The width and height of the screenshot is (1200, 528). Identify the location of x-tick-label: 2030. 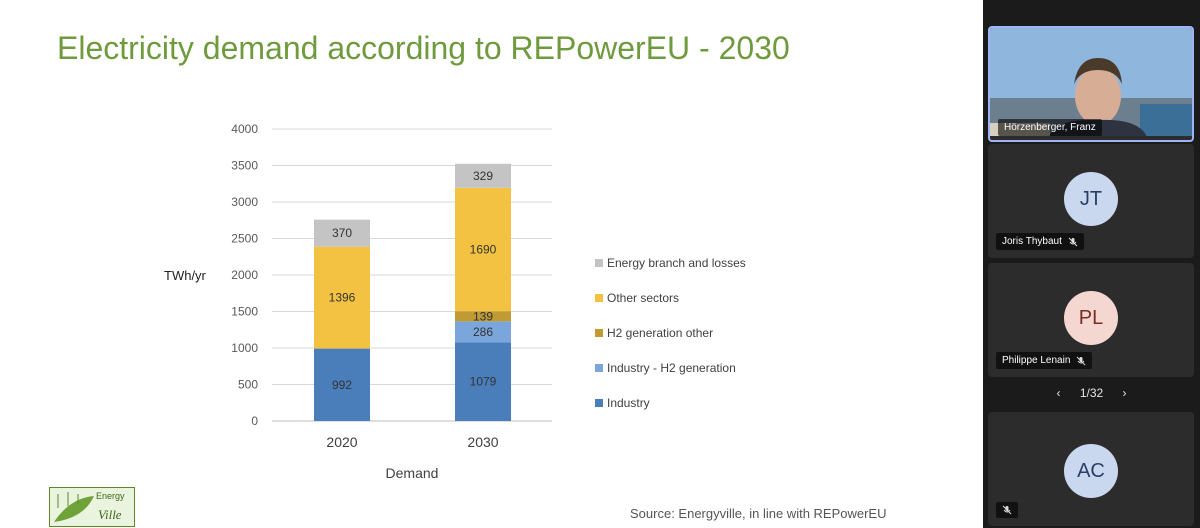
(482, 442).